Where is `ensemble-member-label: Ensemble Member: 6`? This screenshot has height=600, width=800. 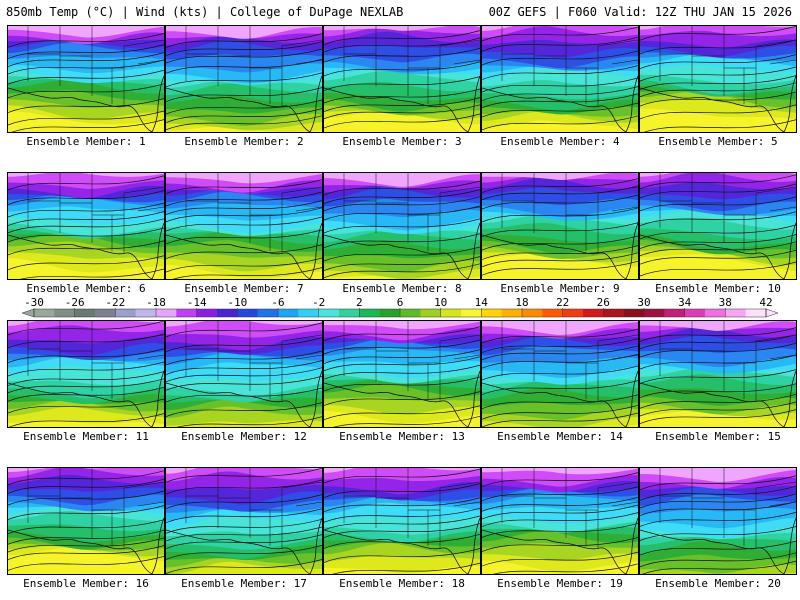
ensemble-member-label: Ensemble Member: 6 is located at coordinates (86, 288).